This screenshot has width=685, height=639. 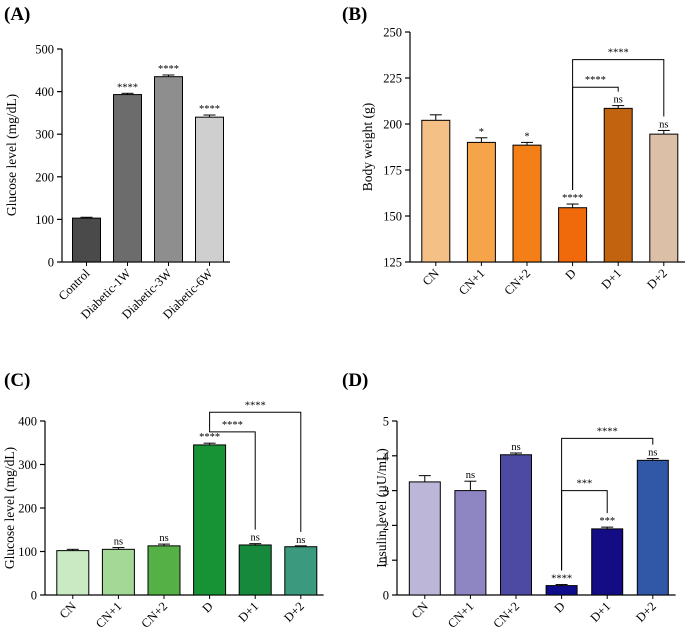 I want to click on y-tick-label: 500, so click(x=44, y=50).